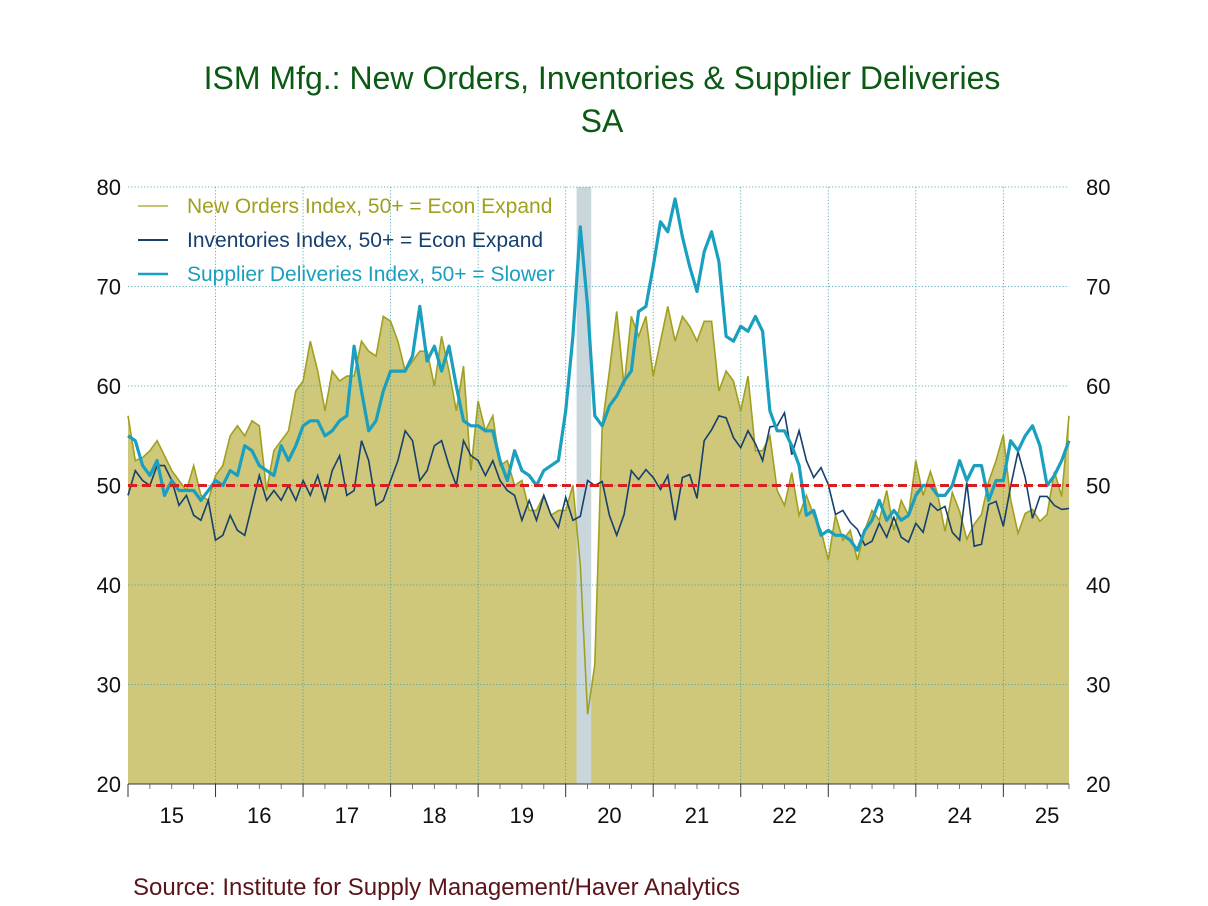 This screenshot has height=906, width=1208. I want to click on y-tick-label-left: 20, so click(109, 784).